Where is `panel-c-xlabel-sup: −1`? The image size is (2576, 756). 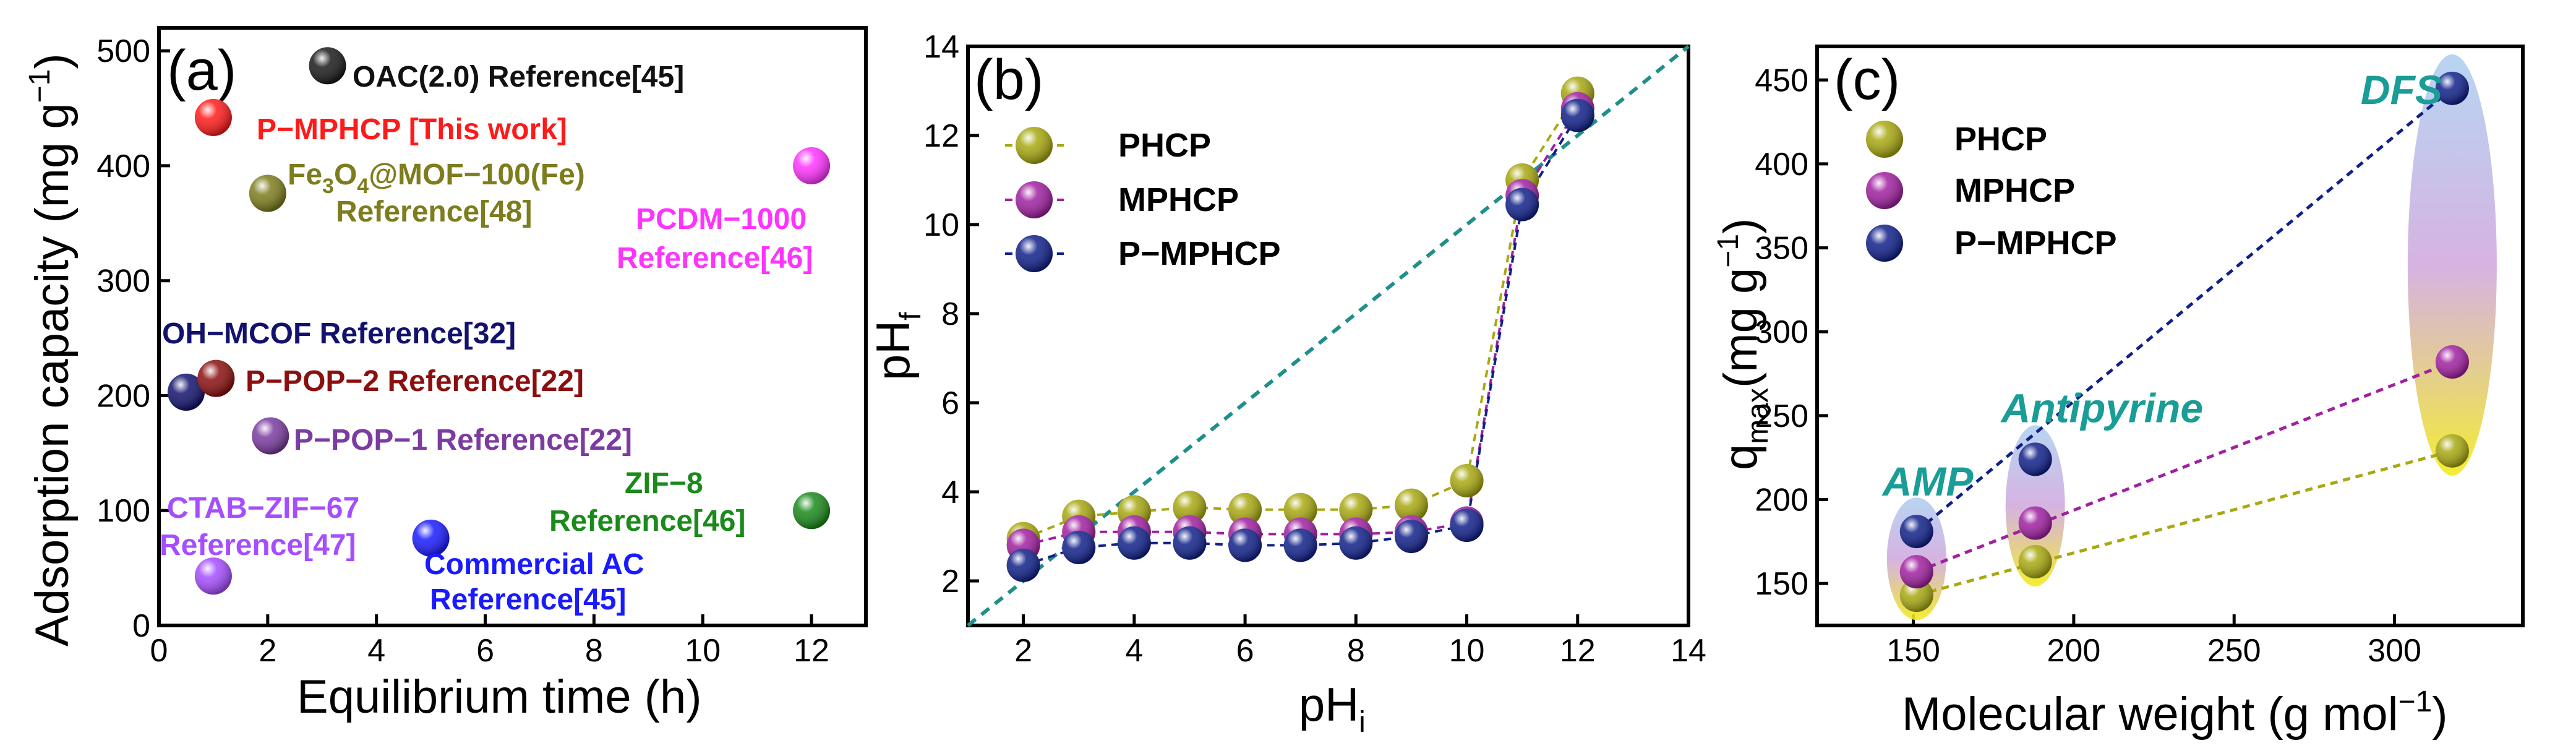 panel-c-xlabel-sup: −1 is located at coordinates (2415, 701).